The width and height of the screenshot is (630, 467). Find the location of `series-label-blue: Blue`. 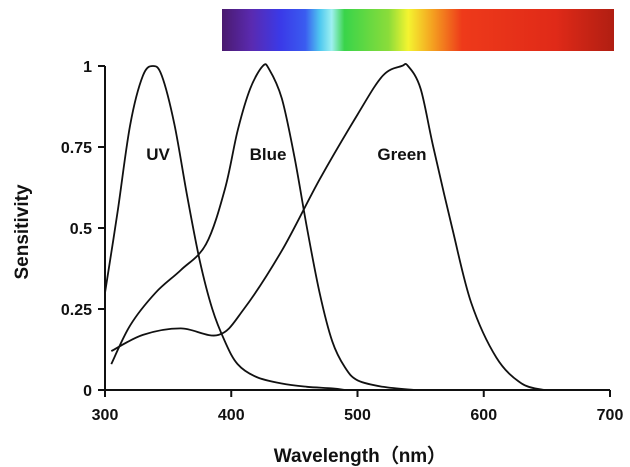

series-label-blue: Blue is located at coordinates (268, 154).